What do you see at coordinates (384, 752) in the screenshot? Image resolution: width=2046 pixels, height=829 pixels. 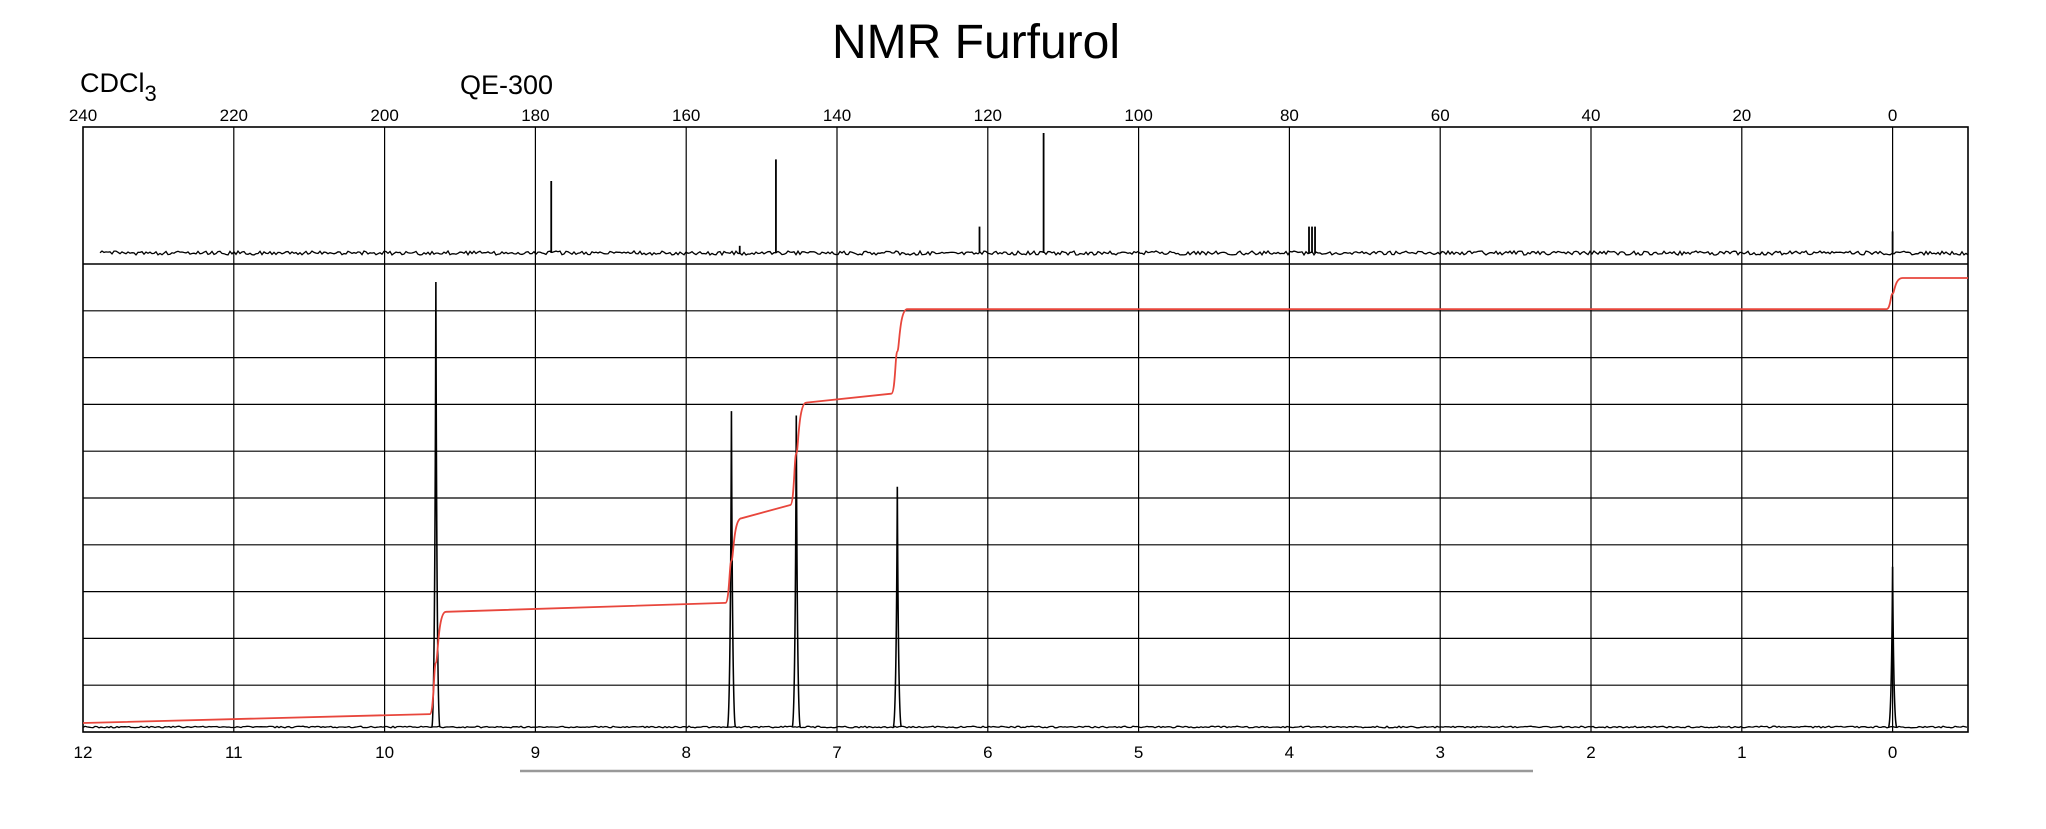 I see `h1-tick-label: 10` at bounding box center [384, 752].